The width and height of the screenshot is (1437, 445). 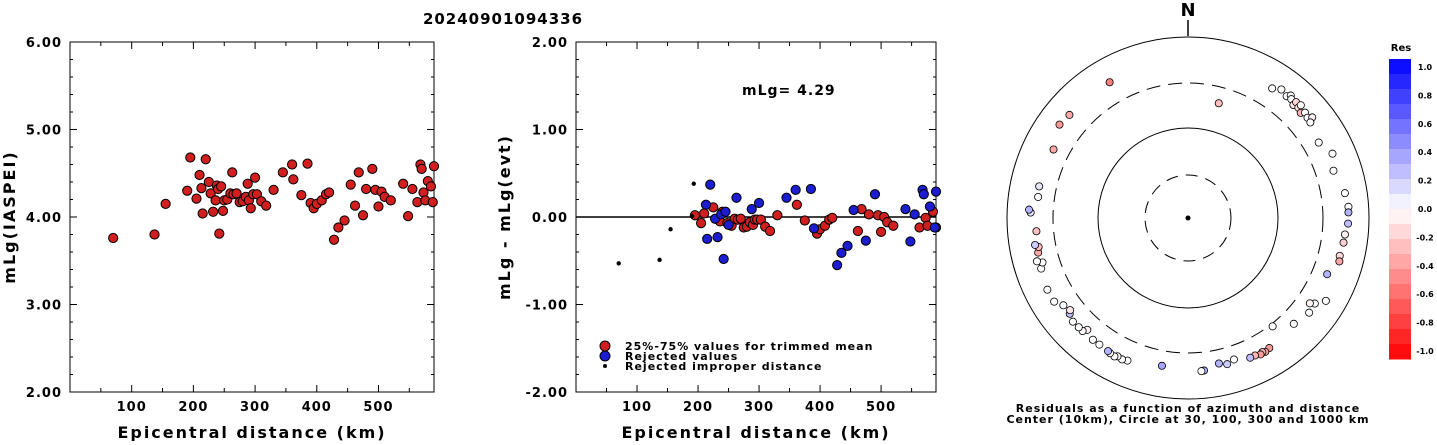 I want to click on magnitude-y-tick-label: 2.00, so click(x=44, y=393).